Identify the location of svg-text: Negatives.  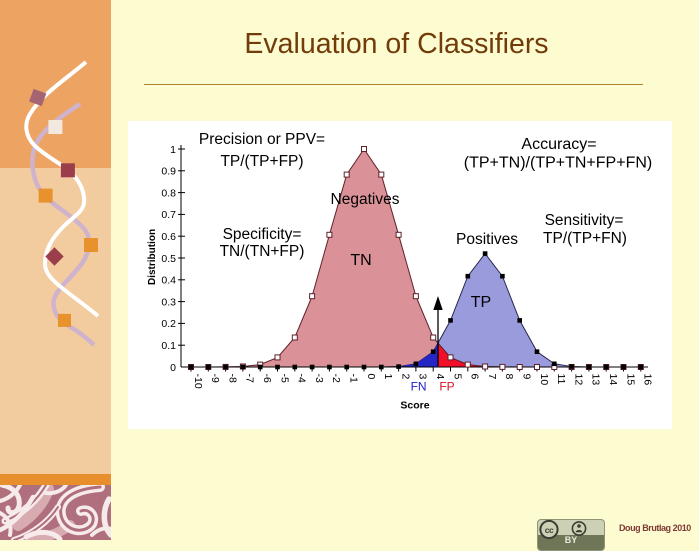
(365, 199).